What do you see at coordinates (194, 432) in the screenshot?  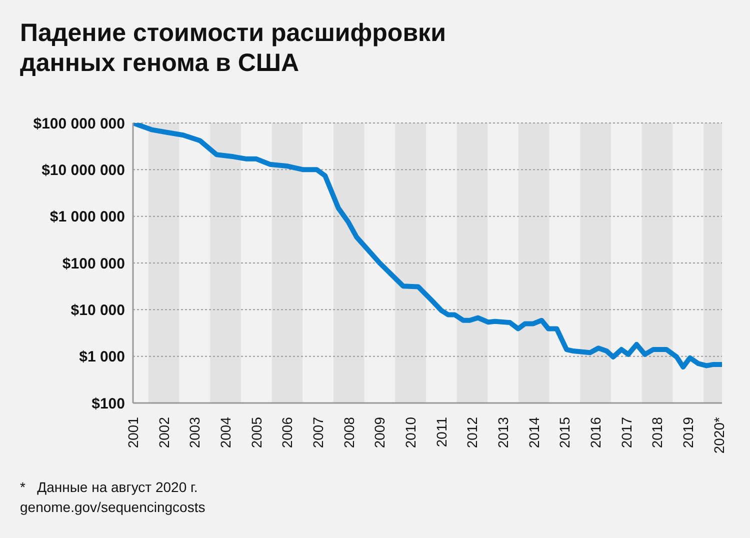 I see `x-tick-label: 2003` at bounding box center [194, 432].